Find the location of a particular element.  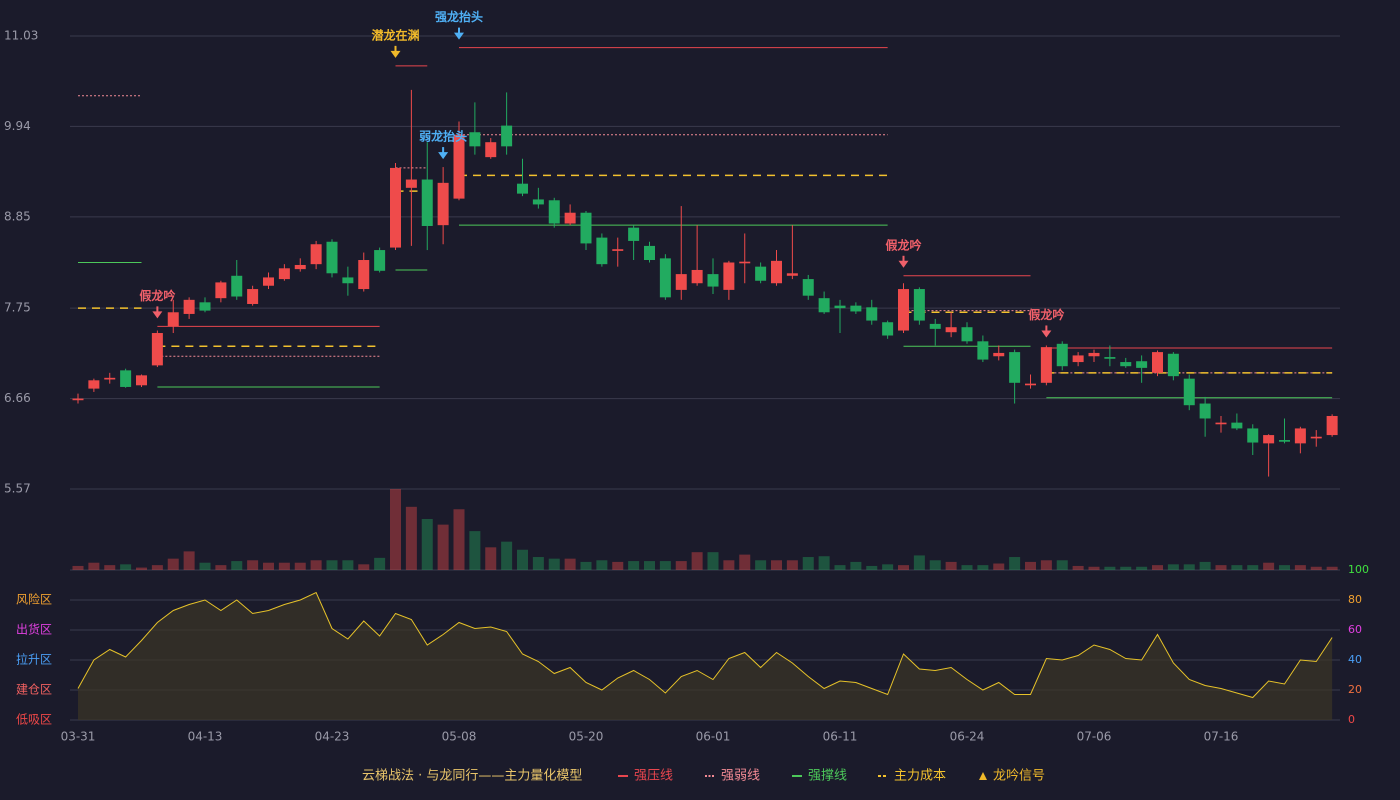

x-tick-label: 04-23 is located at coordinates (332, 737).